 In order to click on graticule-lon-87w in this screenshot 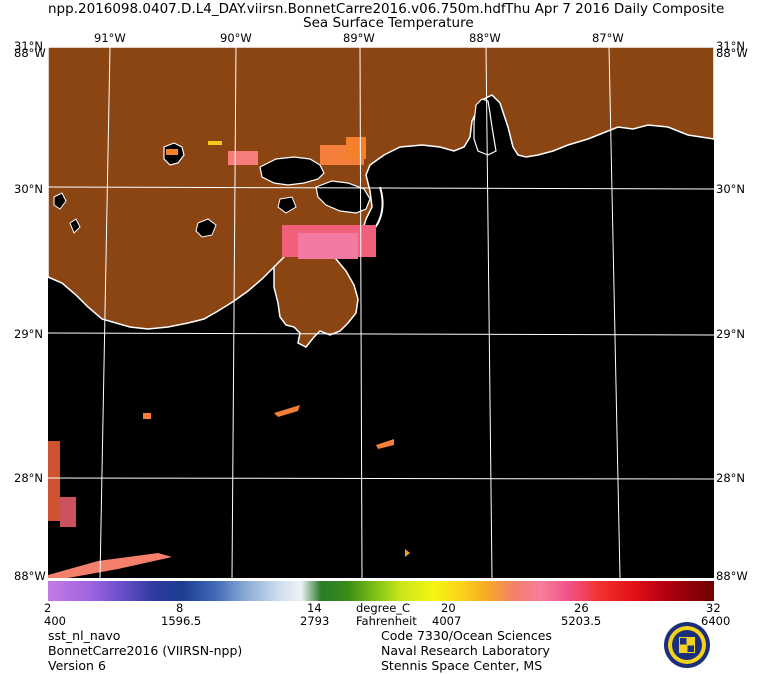, I will do `click(614, 312)`.